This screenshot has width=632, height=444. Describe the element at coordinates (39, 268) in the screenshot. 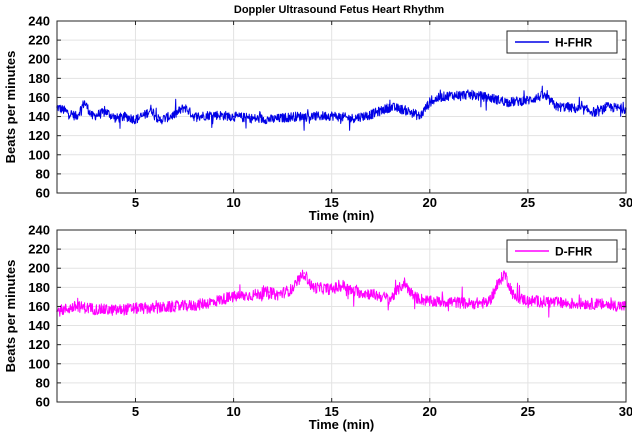

I see `y-tick-label: 200` at that location.